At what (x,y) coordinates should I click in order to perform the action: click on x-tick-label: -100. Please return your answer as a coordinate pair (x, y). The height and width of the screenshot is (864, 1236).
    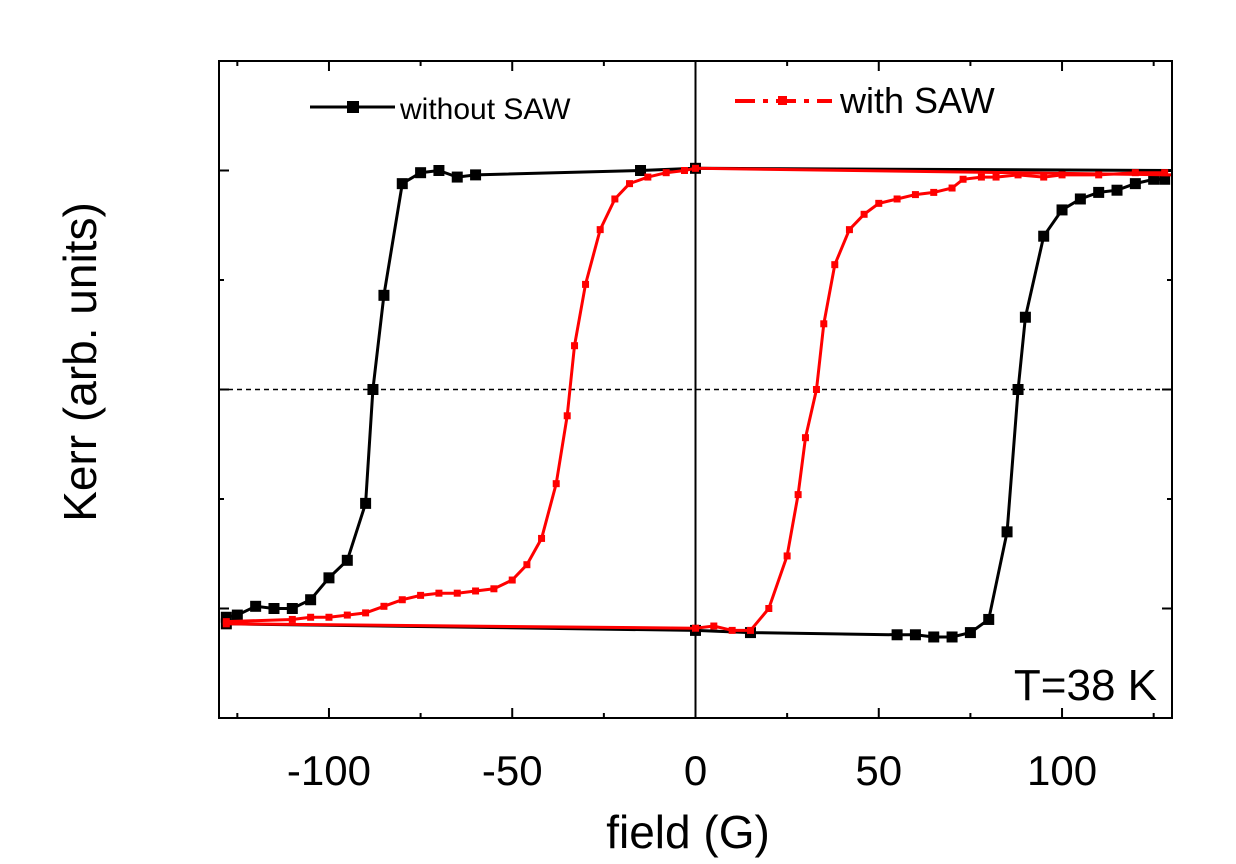
    Looking at the image, I should click on (329, 770).